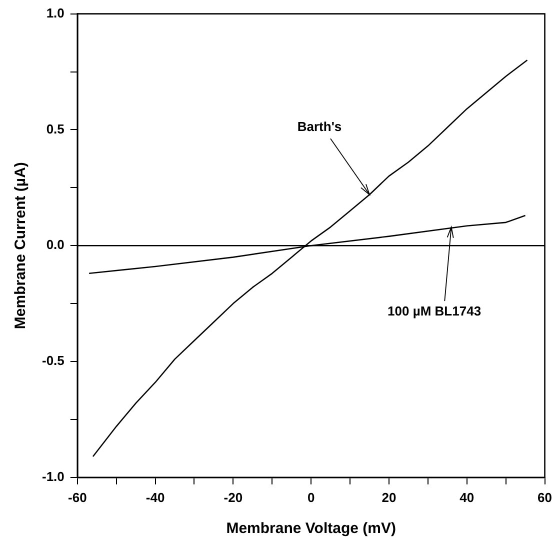  Describe the element at coordinates (21, 246) in the screenshot. I see `y-axis-title: Membrane Current (µA)` at that location.